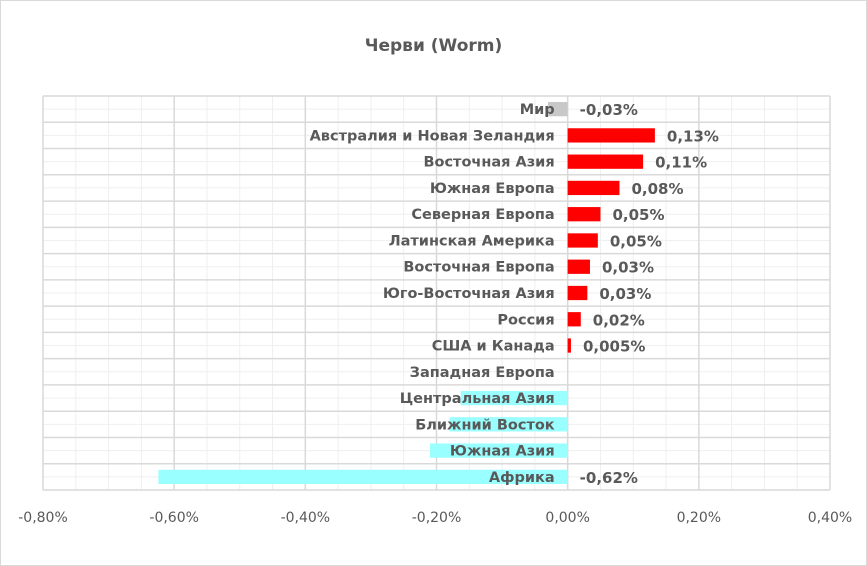 The image size is (867, 566). Describe the element at coordinates (693, 136) in the screenshot. I see `data-label: 0,13%` at that location.